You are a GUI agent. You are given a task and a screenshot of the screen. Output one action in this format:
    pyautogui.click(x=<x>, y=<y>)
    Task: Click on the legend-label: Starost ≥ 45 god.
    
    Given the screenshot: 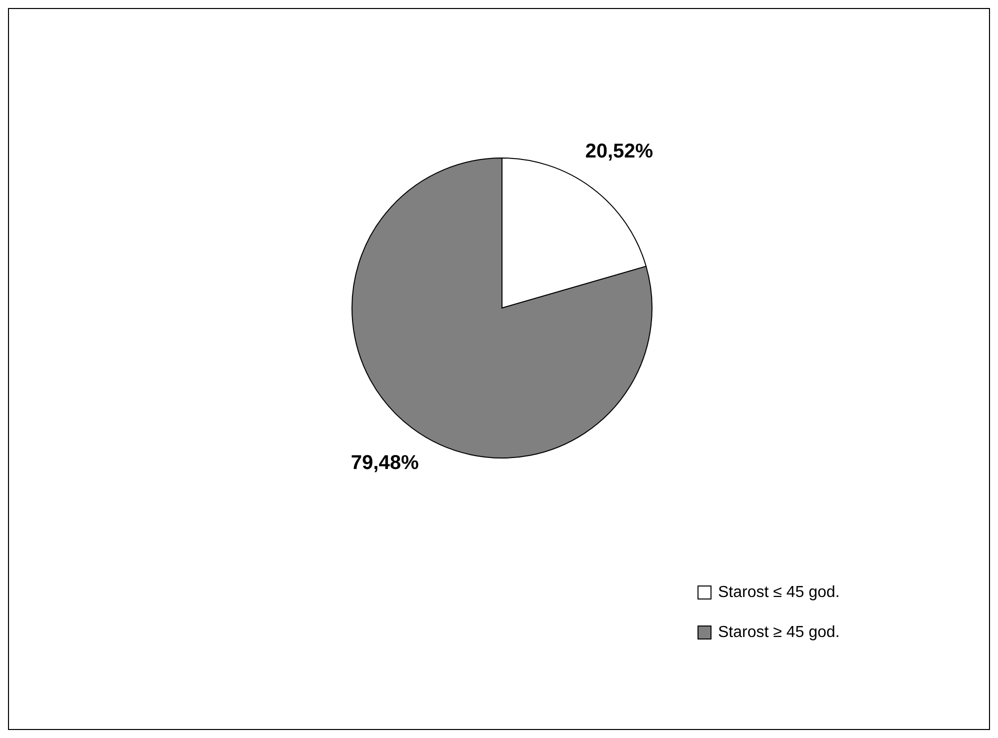 What is the action you would take?
    pyautogui.click(x=779, y=633)
    